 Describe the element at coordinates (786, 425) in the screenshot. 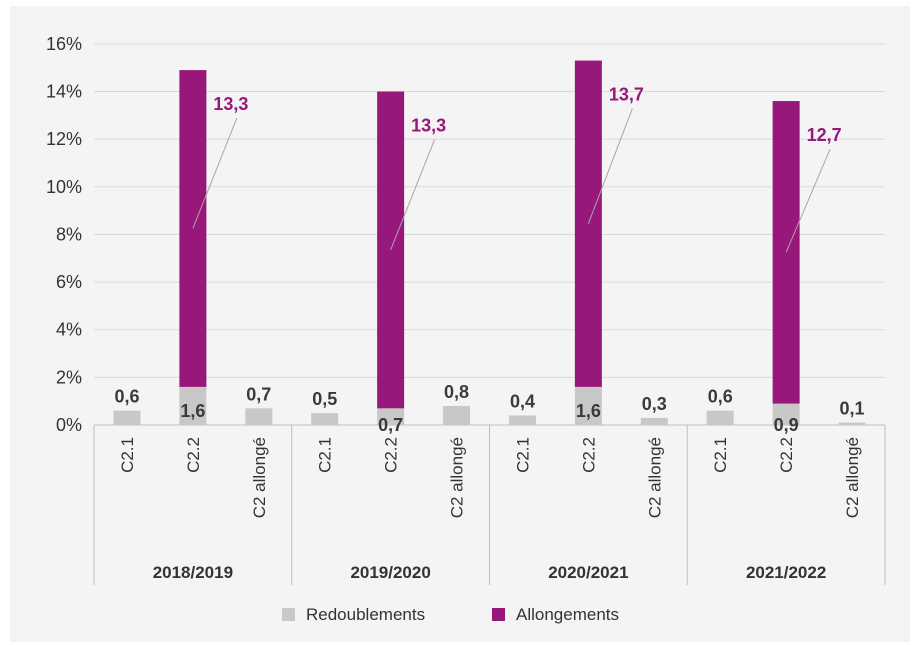

I see `data-label-redoublements: 0,9` at that location.